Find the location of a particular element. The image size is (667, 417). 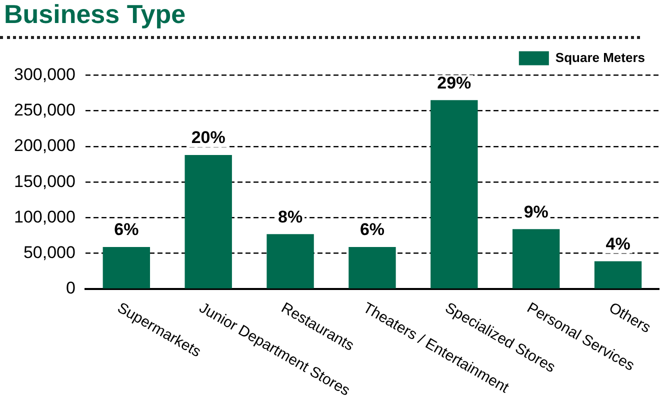

annotation: 20% is located at coordinates (208, 138).